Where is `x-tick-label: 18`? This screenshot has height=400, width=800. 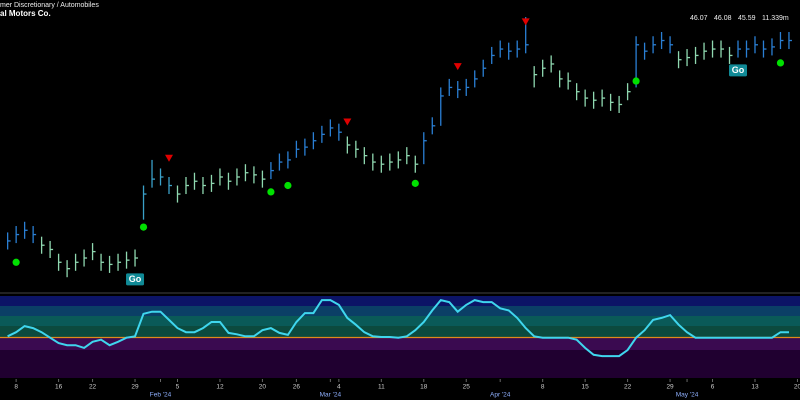
x-tick-label: 18 is located at coordinates (424, 387).